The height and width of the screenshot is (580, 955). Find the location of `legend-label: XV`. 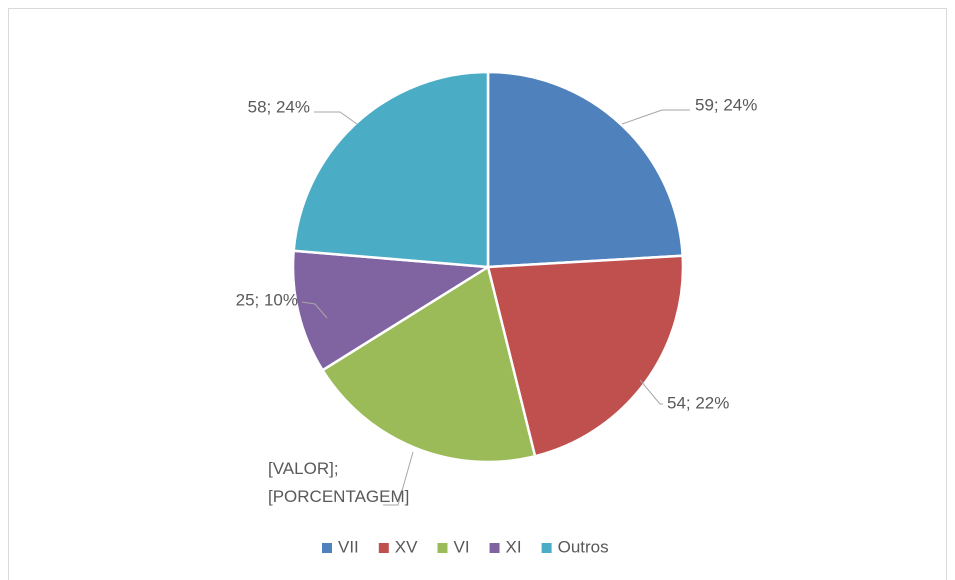

legend-label: XV is located at coordinates (406, 546).